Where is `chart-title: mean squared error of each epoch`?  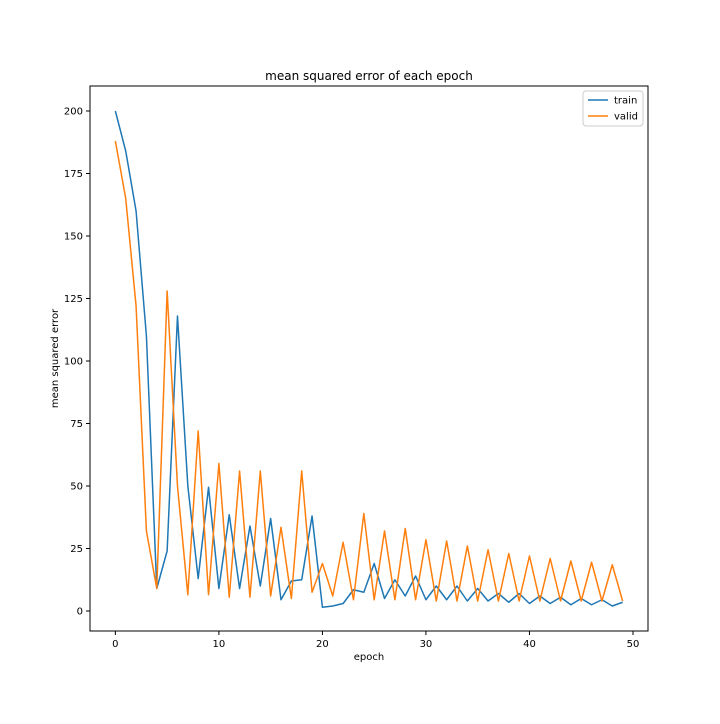
chart-title: mean squared error of each epoch is located at coordinates (369, 76).